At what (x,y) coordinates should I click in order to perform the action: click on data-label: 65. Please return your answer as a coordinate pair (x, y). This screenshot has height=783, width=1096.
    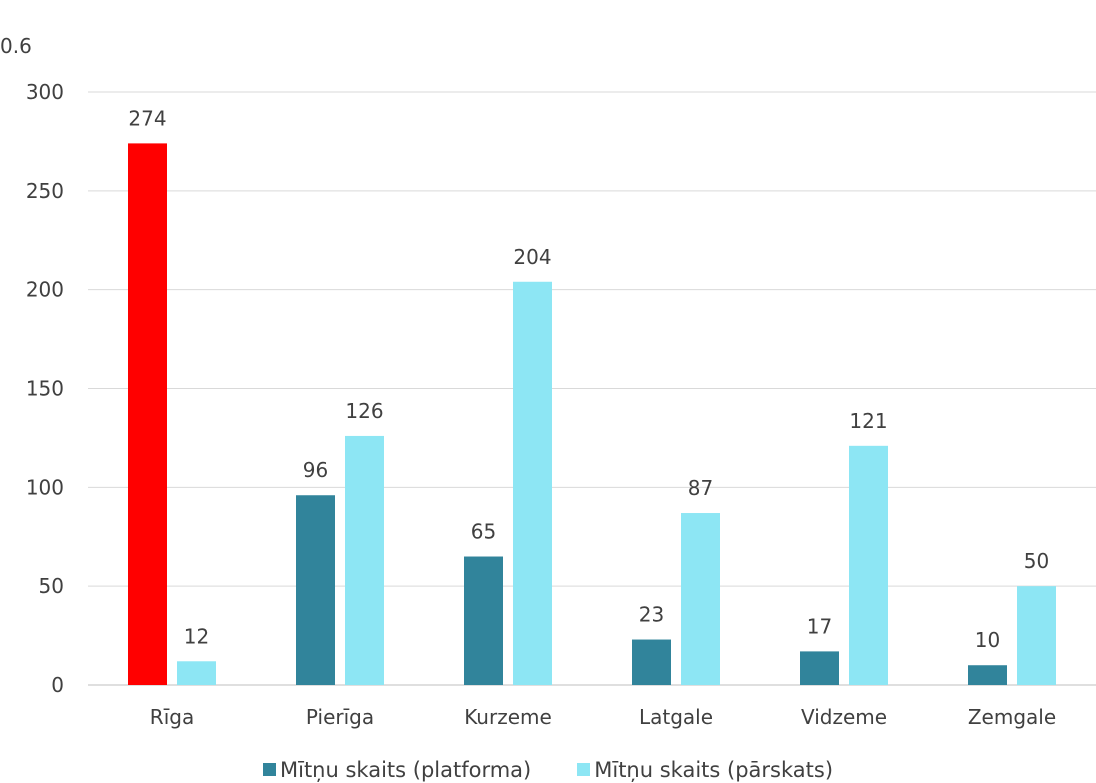
    Looking at the image, I should click on (483, 532).